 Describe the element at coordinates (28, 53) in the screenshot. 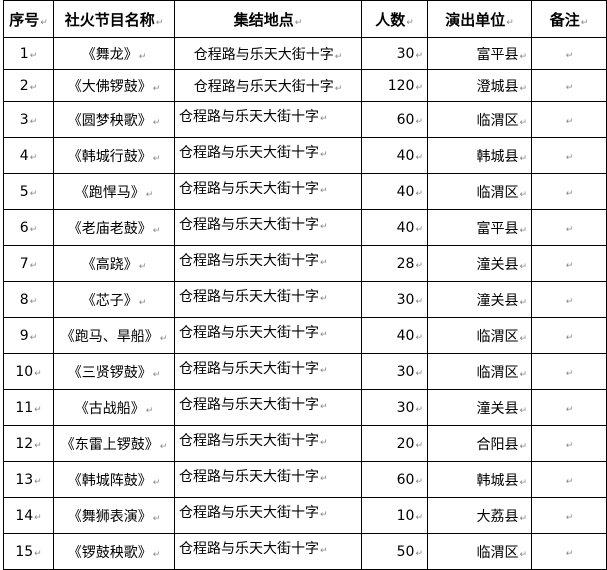

I see `cell-no: 1` at that location.